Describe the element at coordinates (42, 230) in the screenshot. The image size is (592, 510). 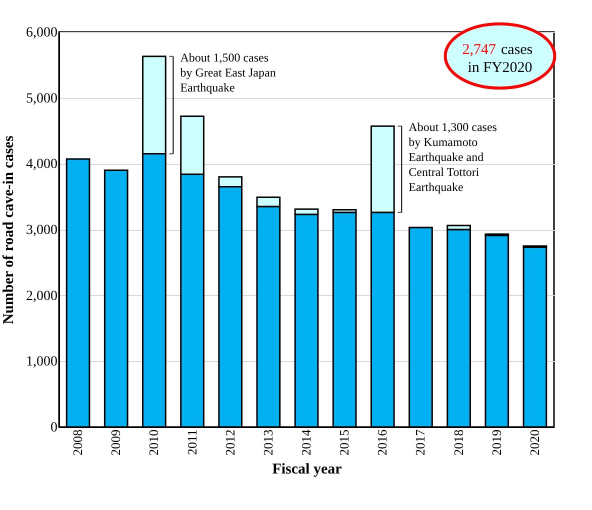
I see `y-tick-label: 3,000` at that location.